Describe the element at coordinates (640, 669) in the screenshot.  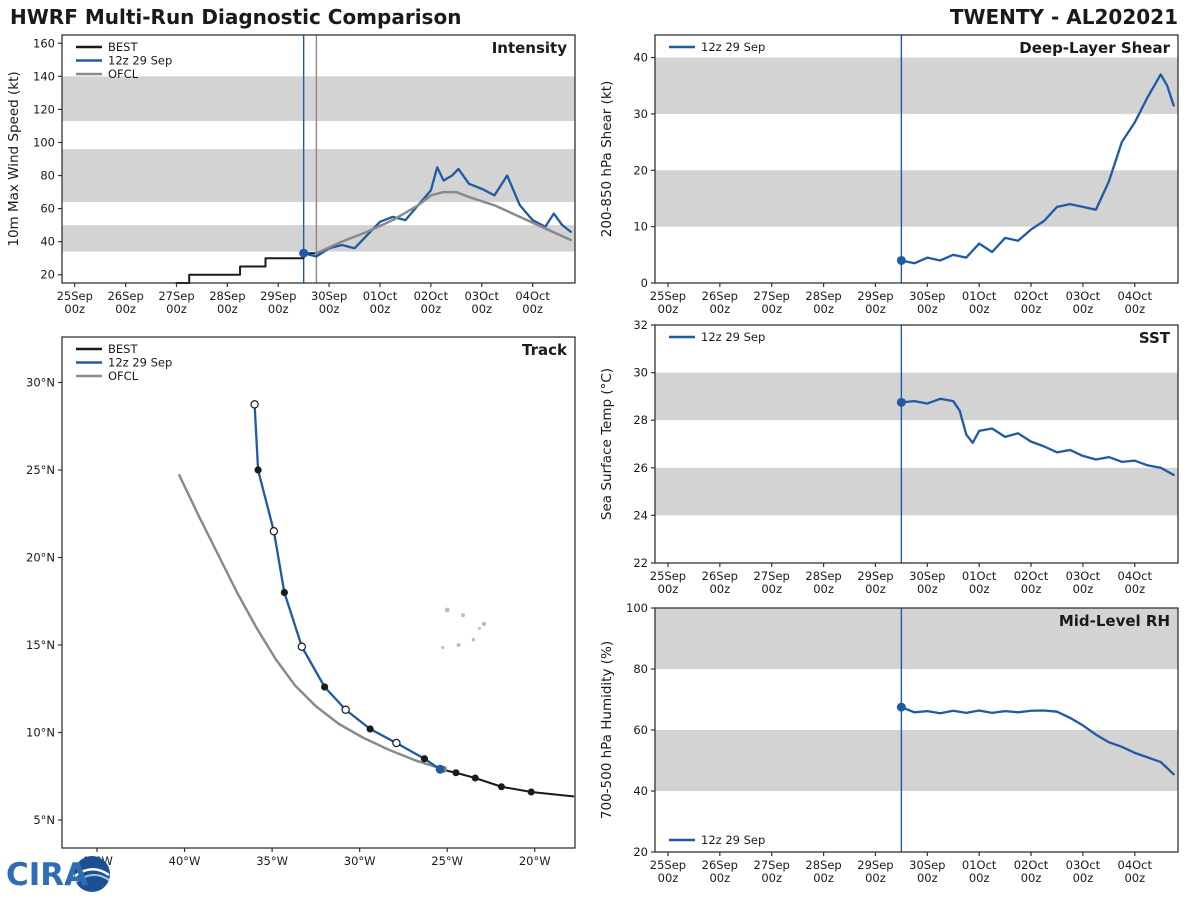
I see `rh-ytick-label: 80` at that location.